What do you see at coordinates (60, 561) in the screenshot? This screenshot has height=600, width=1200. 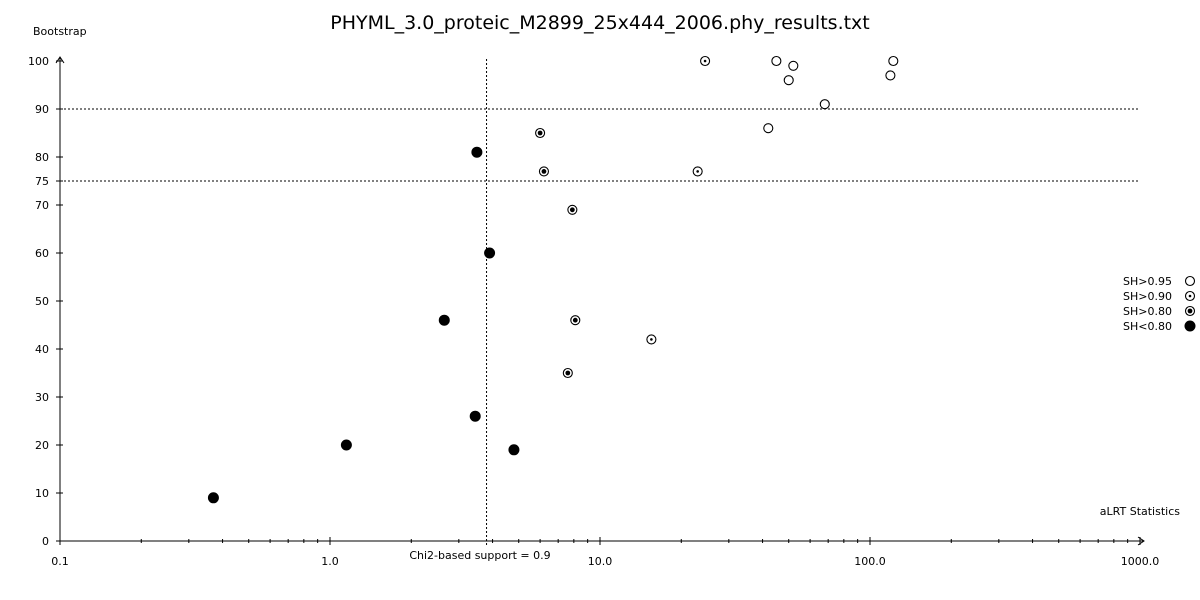 I see `x-tick-label: 0.1` at bounding box center [60, 561].